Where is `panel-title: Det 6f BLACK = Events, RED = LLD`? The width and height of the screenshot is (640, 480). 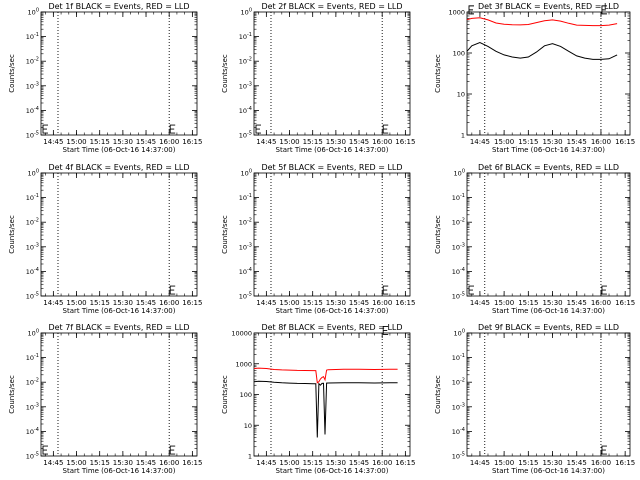 panel-title: Det 6f BLACK = Events, RED = LLD is located at coordinates (548, 167).